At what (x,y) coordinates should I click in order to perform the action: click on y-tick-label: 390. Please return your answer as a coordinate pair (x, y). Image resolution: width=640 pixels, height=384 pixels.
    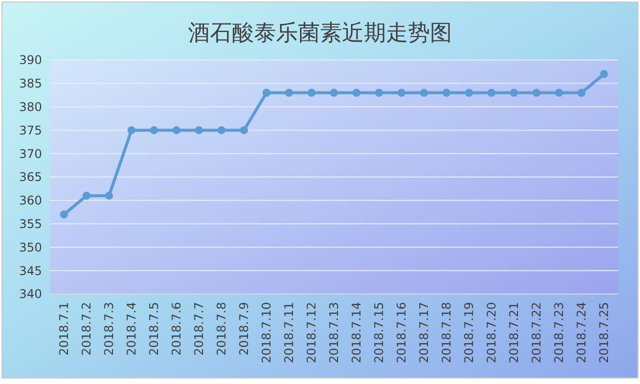
    Looking at the image, I should click on (30, 60).